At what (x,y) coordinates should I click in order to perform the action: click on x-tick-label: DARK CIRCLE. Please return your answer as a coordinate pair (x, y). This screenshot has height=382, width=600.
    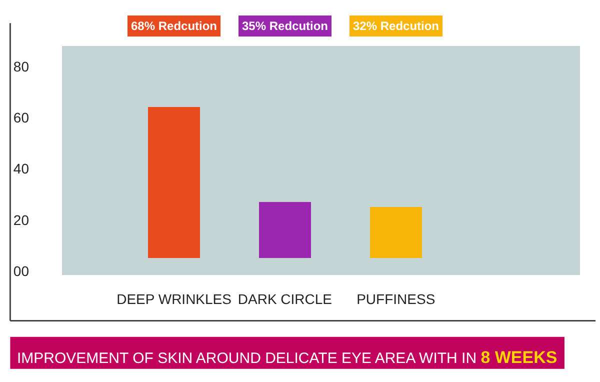
    Looking at the image, I should click on (285, 299).